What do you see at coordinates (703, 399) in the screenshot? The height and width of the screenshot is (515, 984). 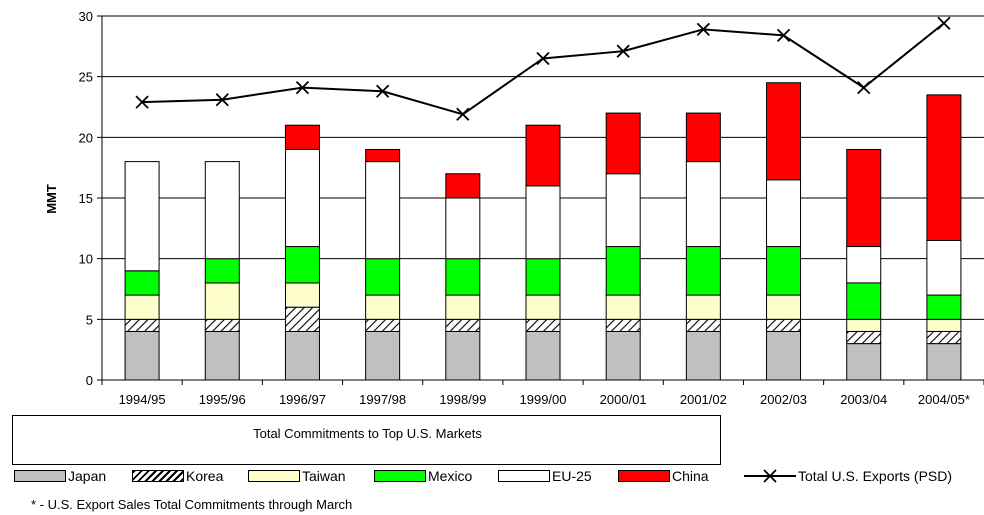 I see `x-tick-label: 2001/02` at bounding box center [703, 399].